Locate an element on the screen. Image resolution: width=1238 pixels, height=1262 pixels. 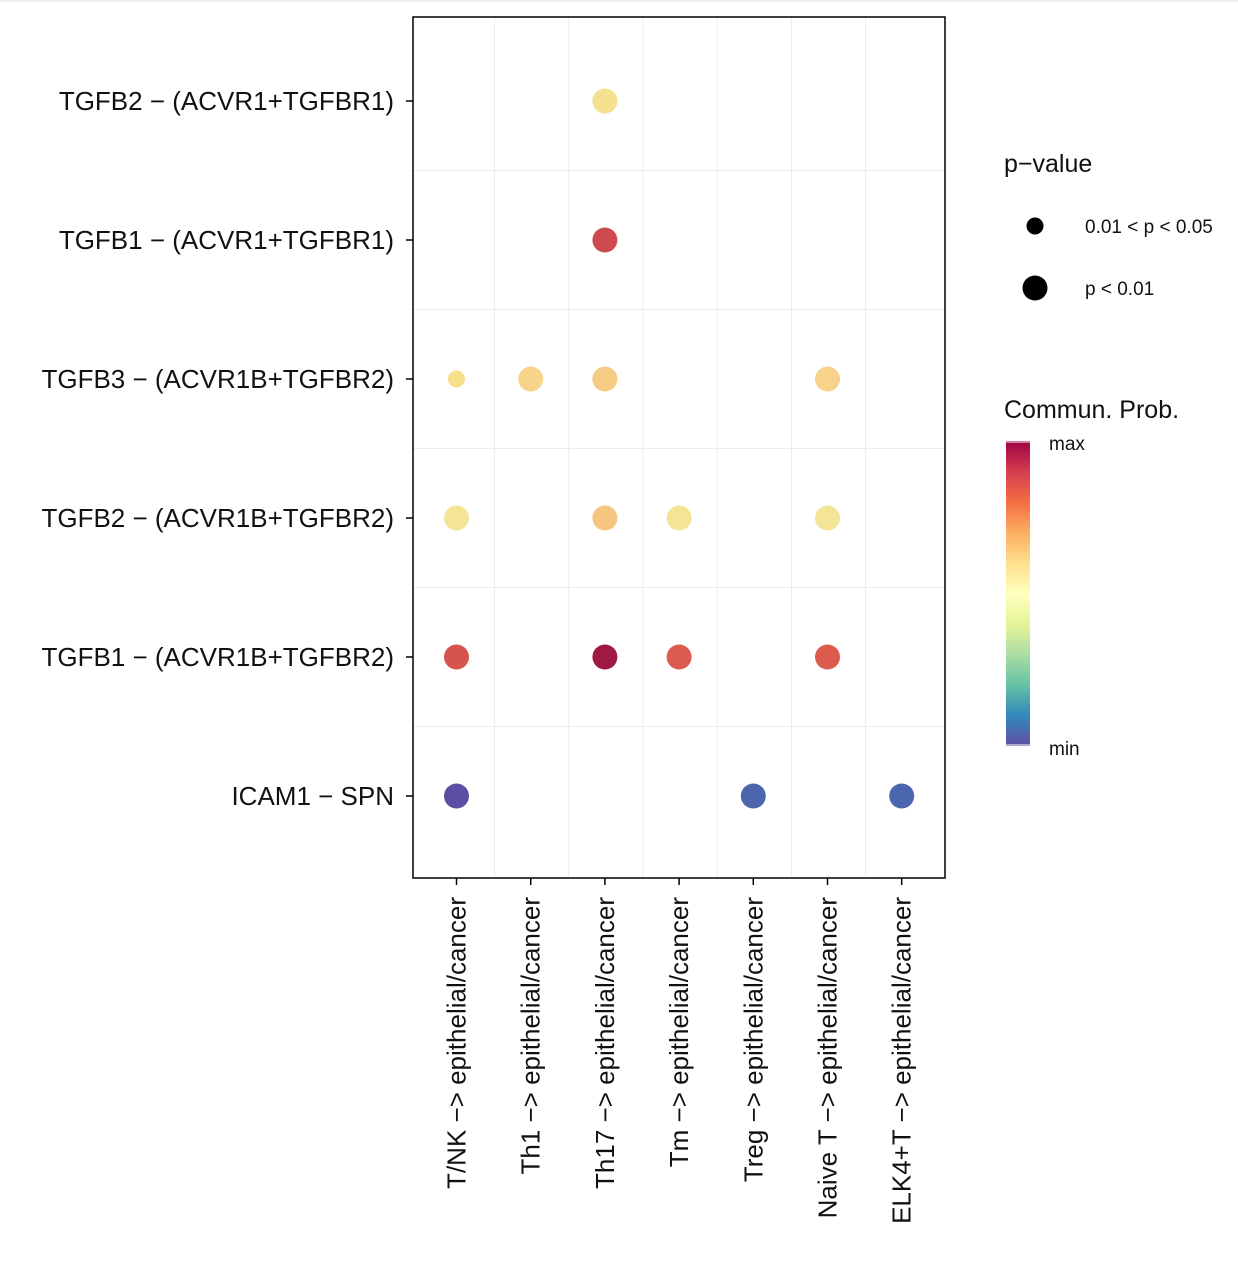
pvalue-legend-large-label: p < 0.01 is located at coordinates (1119, 289).